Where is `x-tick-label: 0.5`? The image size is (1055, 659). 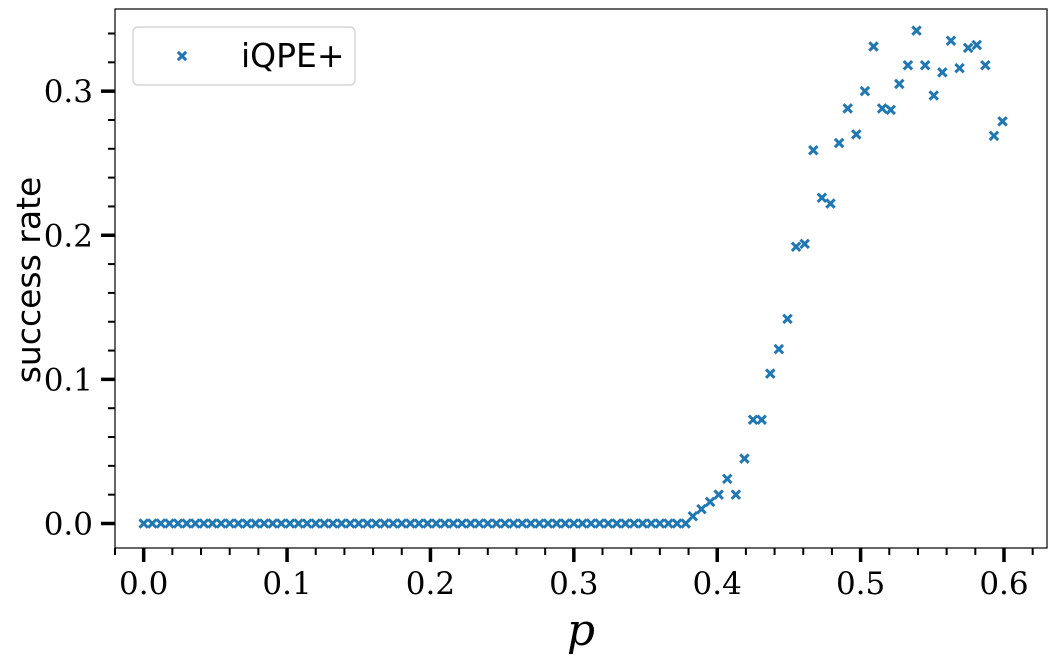 x-tick-label: 0.5 is located at coordinates (860, 584).